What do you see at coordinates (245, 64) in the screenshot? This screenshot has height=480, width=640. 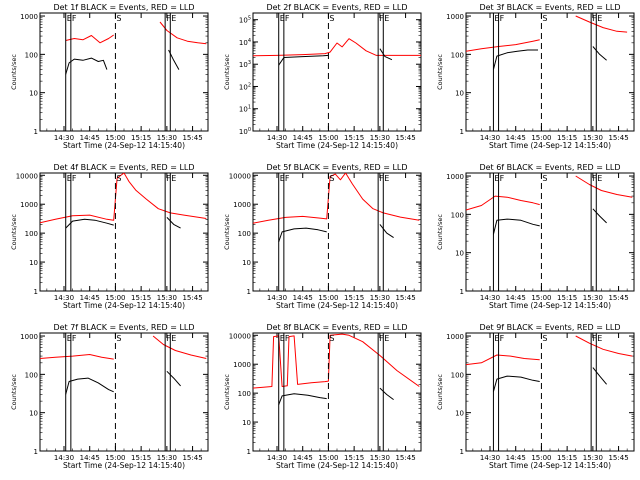 I see `y-tick-label: 10³` at bounding box center [245, 64].